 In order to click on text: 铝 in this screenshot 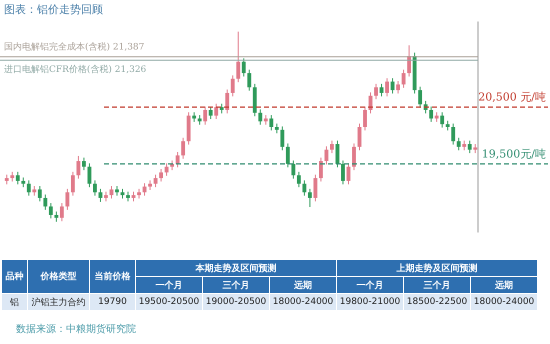, I will do `click(15, 302)`.